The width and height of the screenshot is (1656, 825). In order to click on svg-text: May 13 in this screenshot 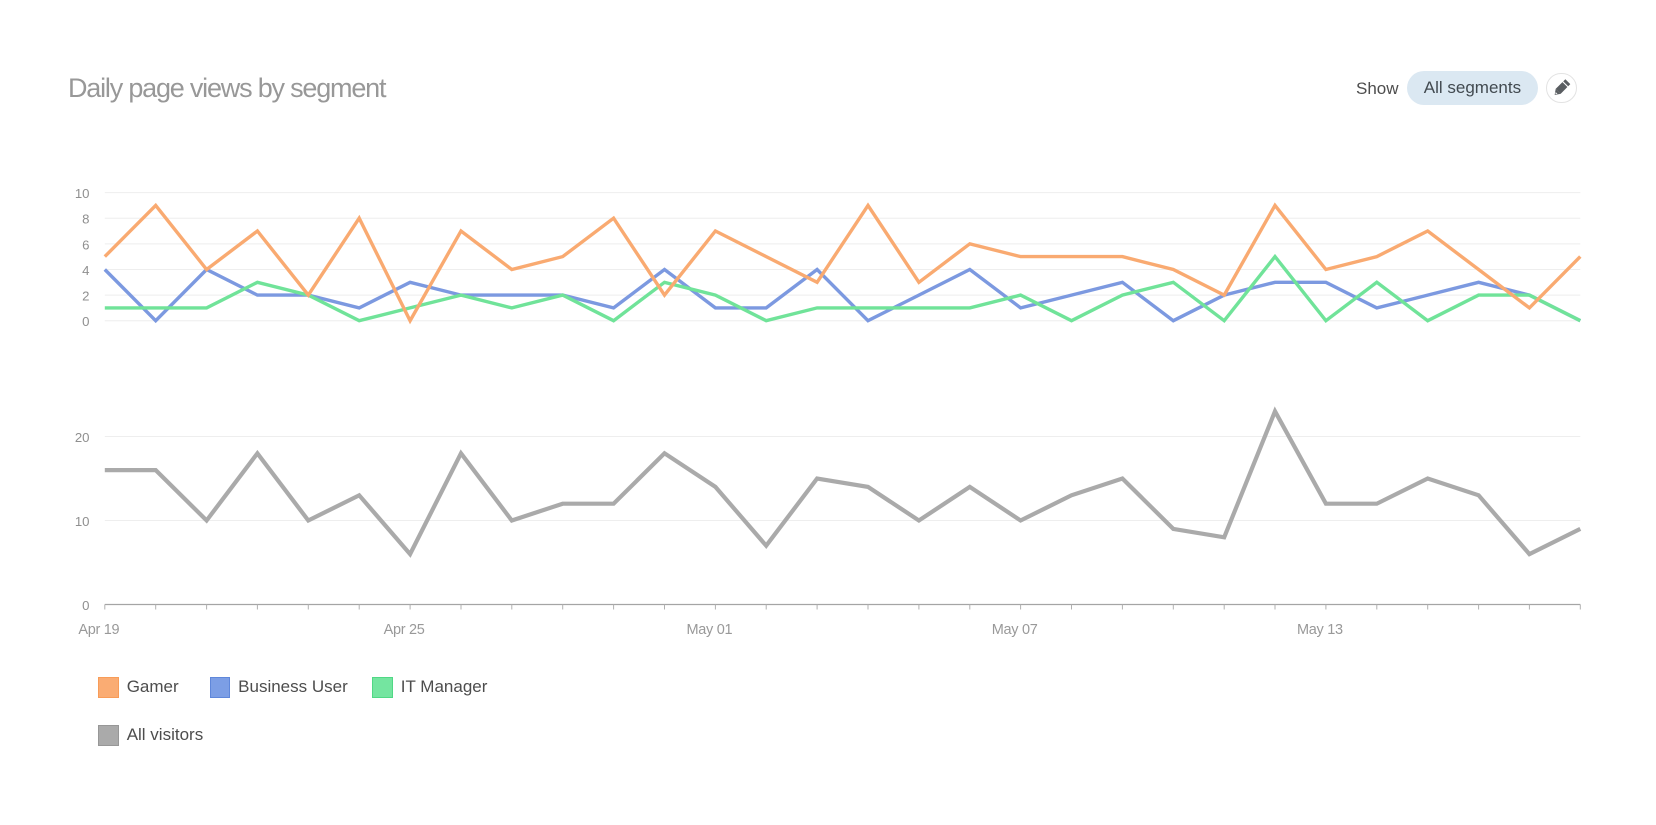, I will do `click(1320, 630)`.